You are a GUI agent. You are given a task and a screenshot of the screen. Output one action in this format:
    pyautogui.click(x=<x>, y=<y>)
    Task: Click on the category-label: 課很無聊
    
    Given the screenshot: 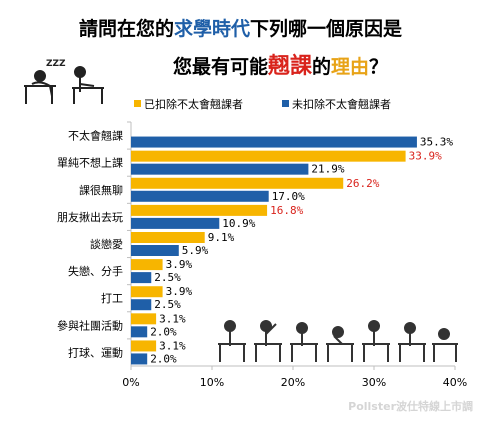 What is the action you would take?
    pyautogui.click(x=101, y=190)
    